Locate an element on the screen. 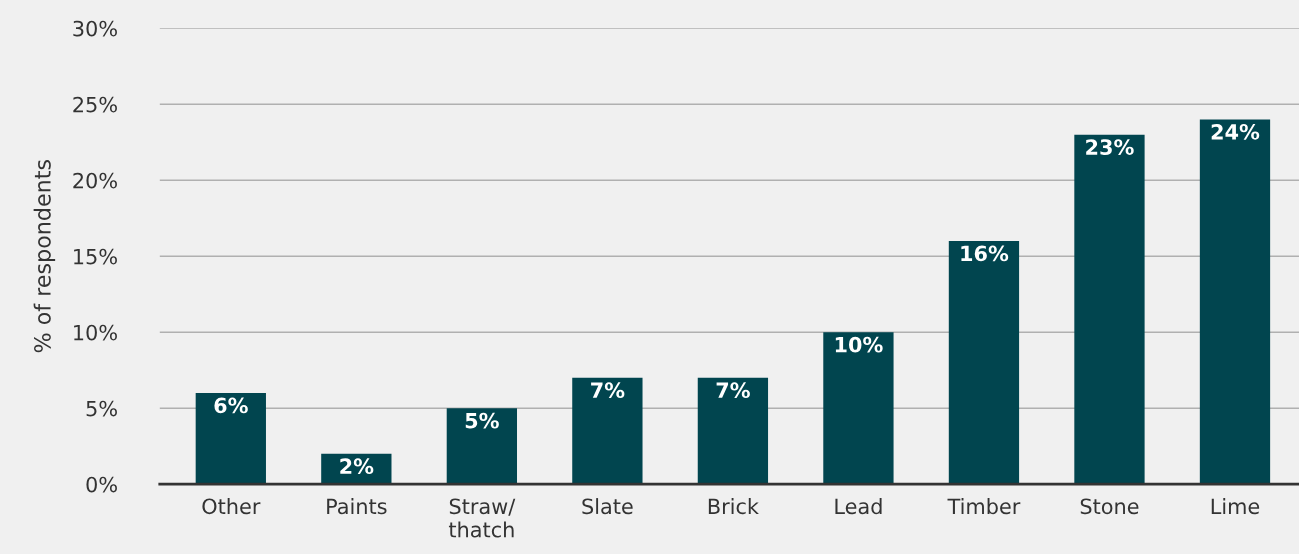  y-tick-label: 0% is located at coordinates (101, 484).